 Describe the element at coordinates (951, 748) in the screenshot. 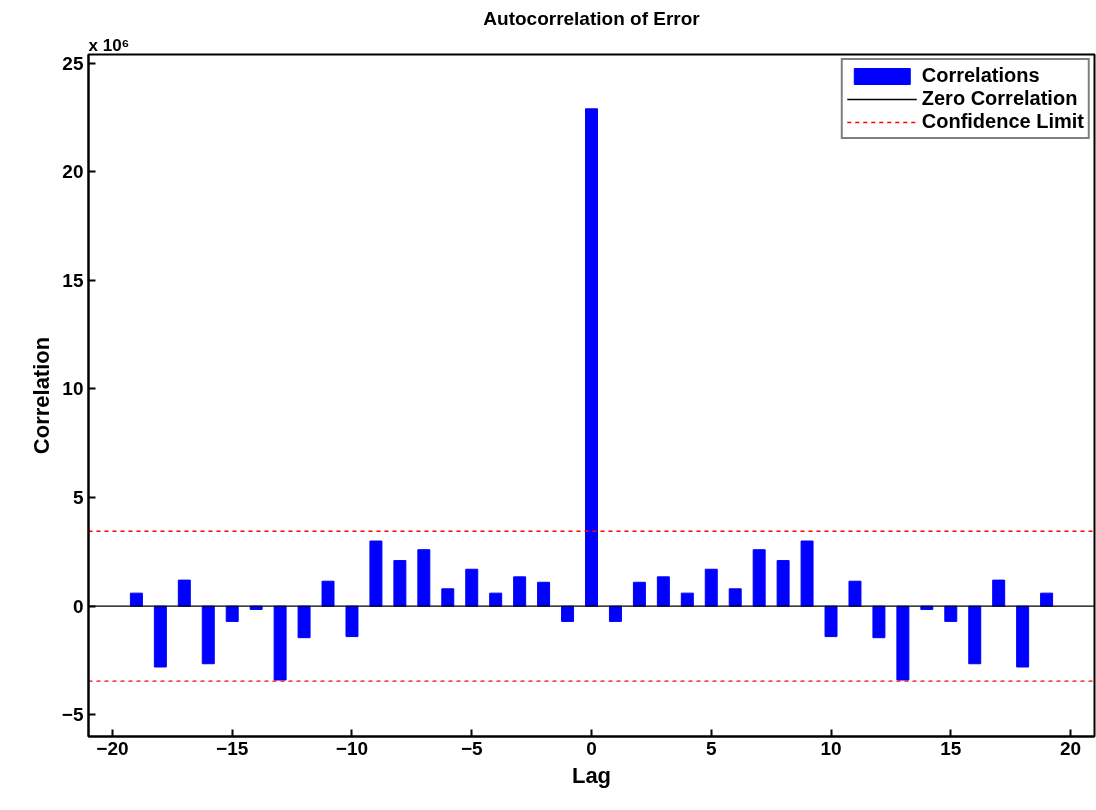

I see `x-tick-label: 15` at that location.